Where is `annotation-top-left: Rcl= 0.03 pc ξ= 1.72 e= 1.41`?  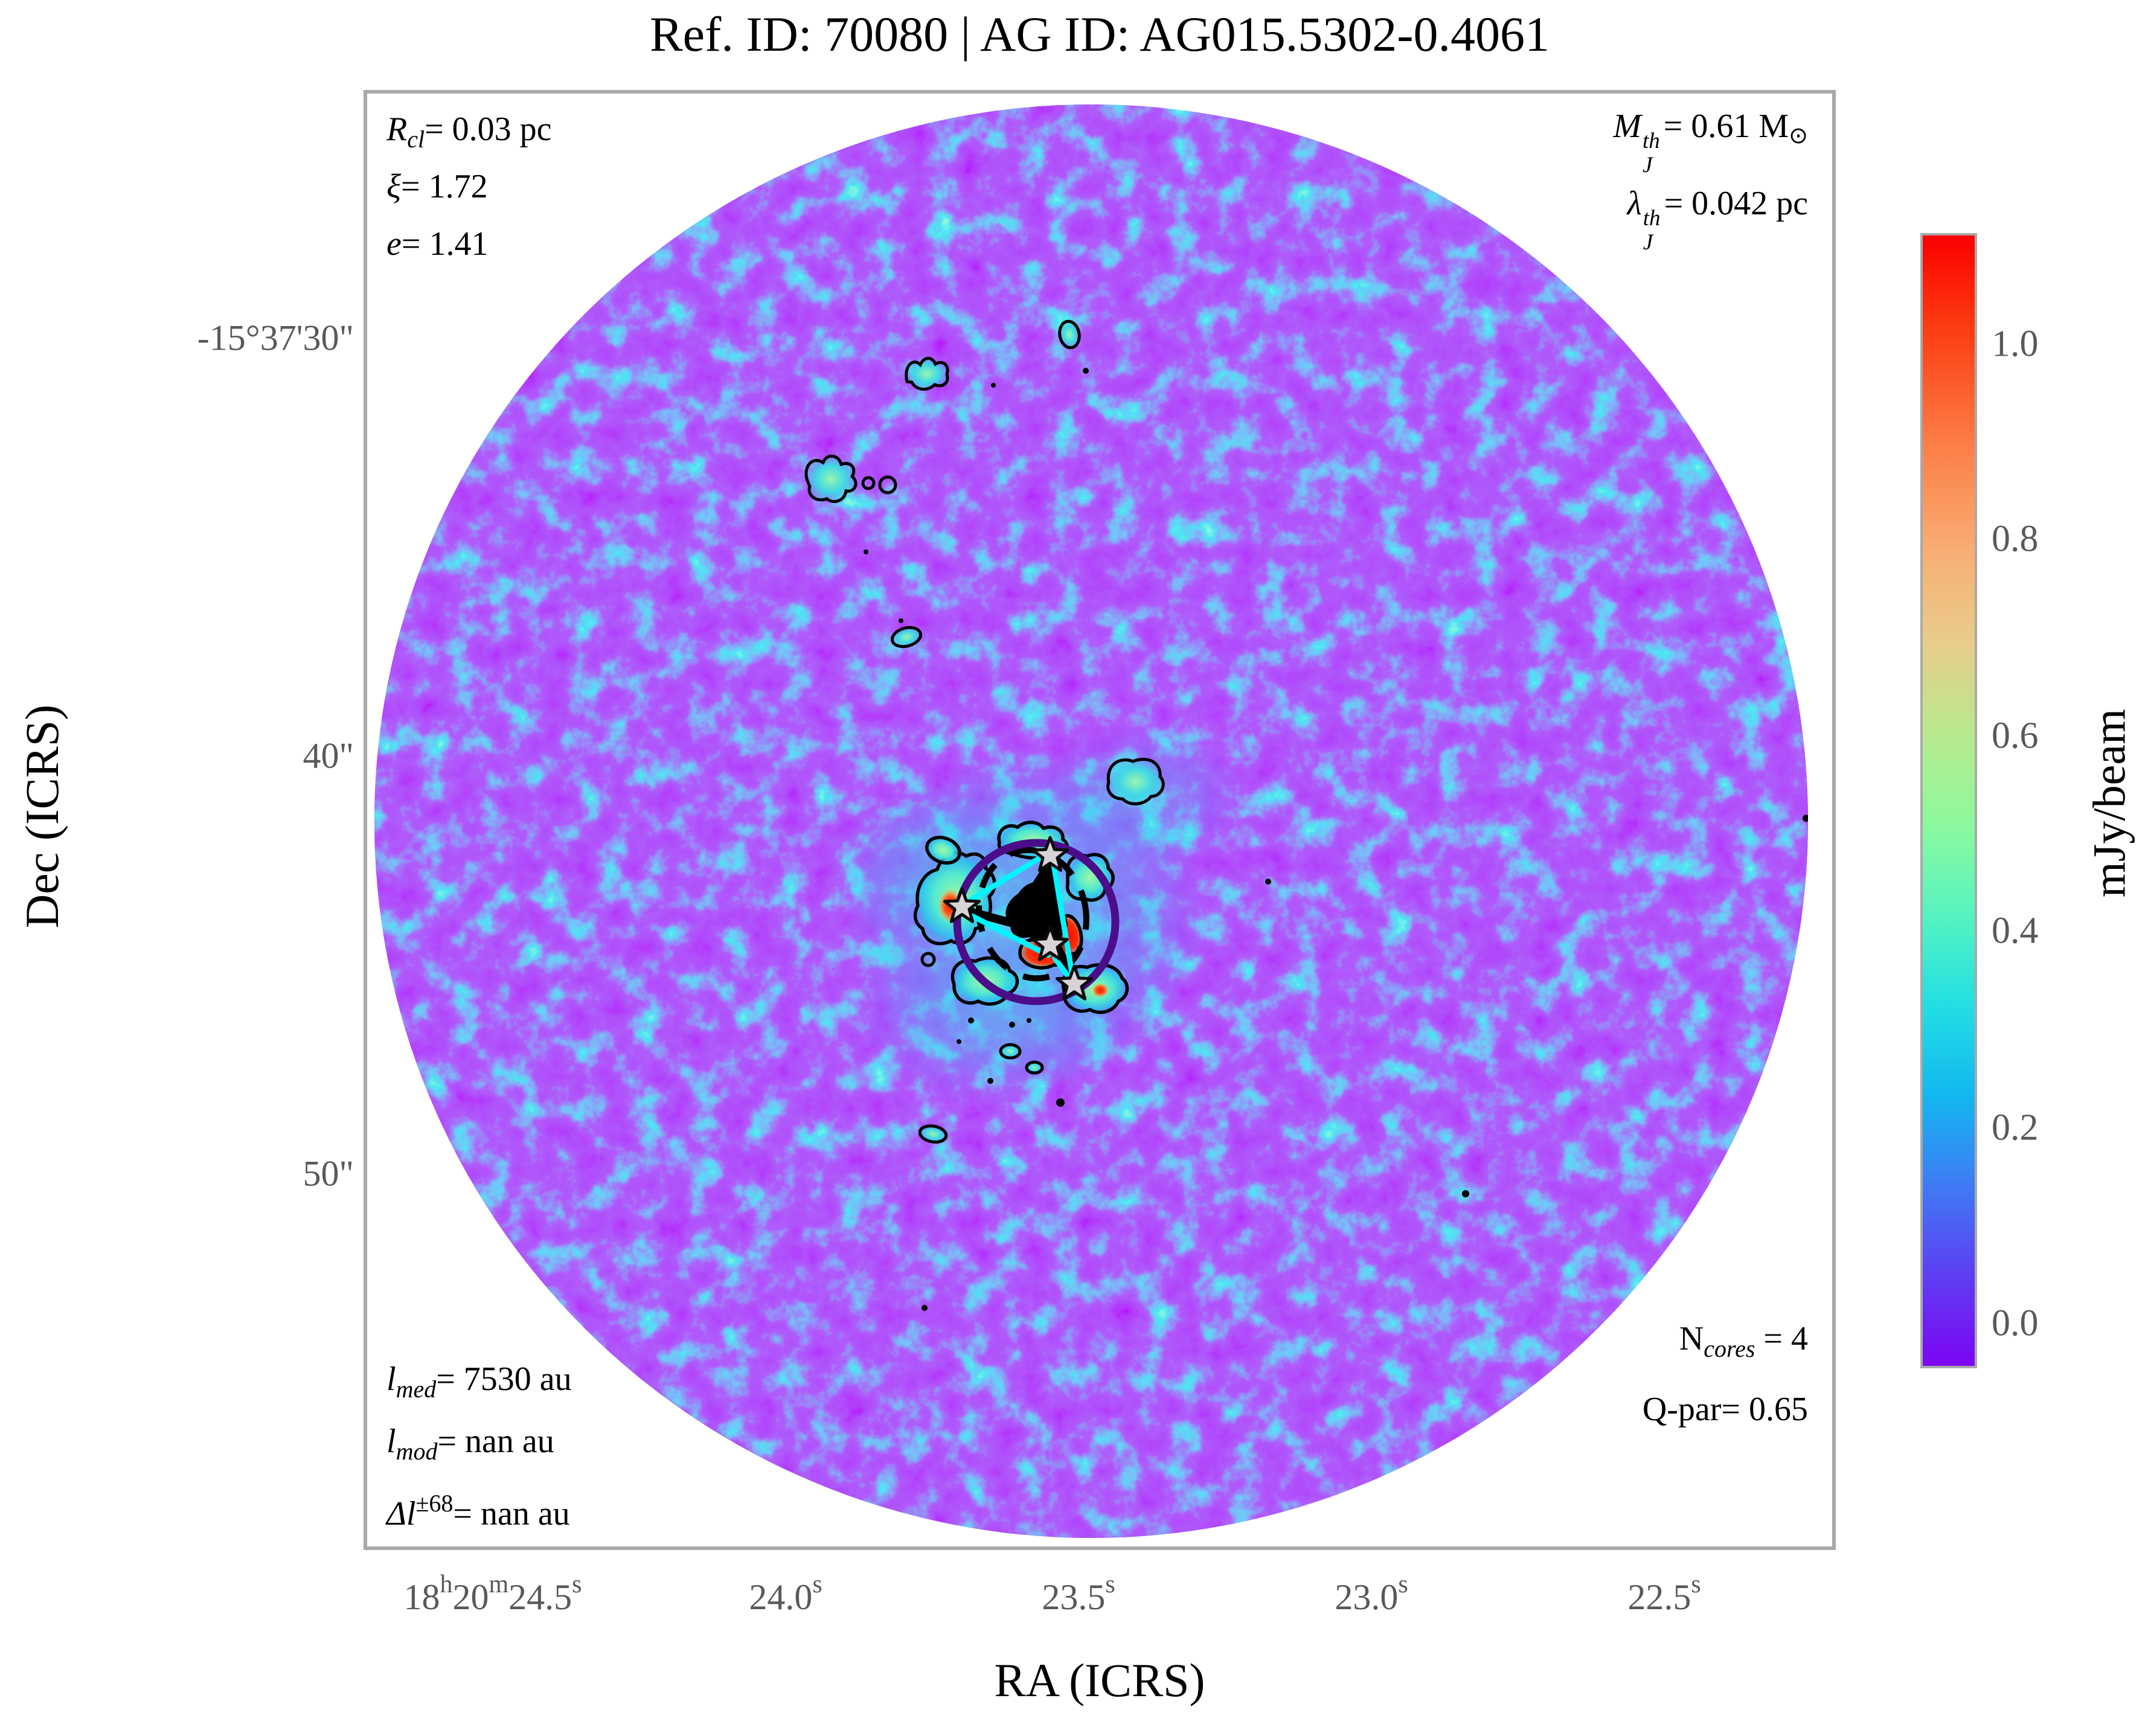
annotation-top-left: Rcl= 0.03 pc ξ= 1.72 e= 1.41 is located at coordinates (469, 192).